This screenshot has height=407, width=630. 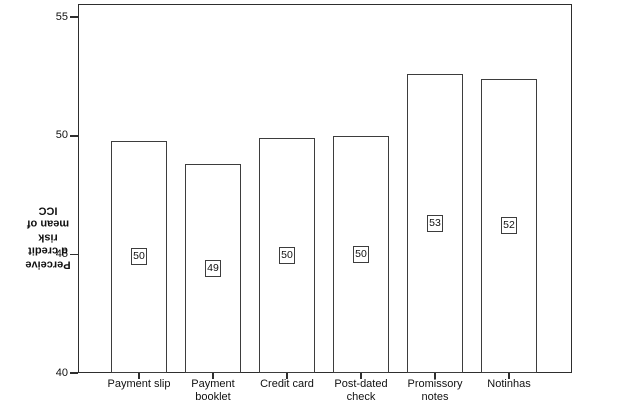 What do you see at coordinates (213, 383) in the screenshot?
I see `x-axis-category-label-line: Payment` at bounding box center [213, 383].